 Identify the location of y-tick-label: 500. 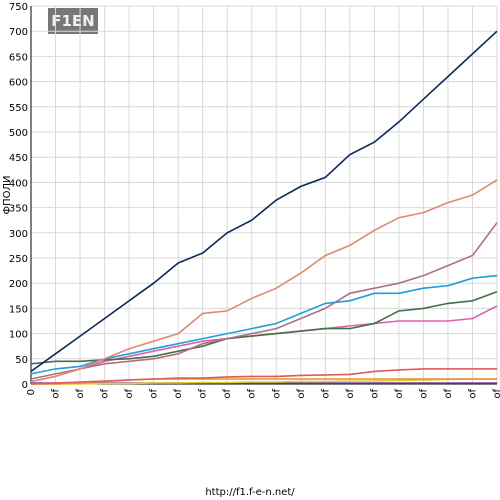
(18, 133).